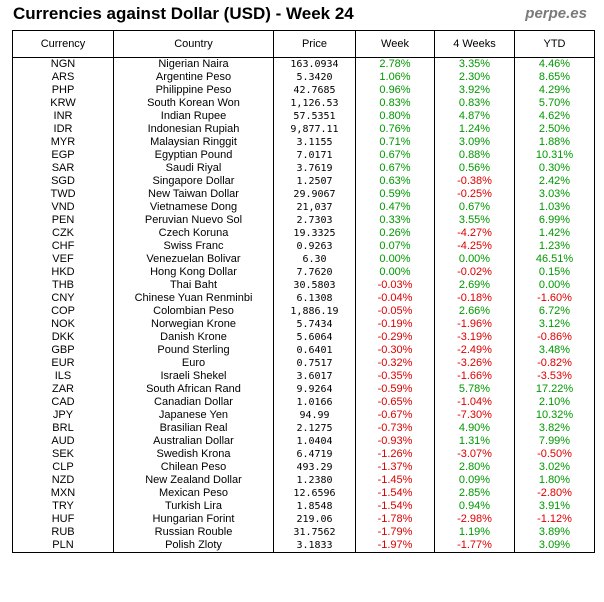  What do you see at coordinates (554, 90) in the screenshot?
I see `ytd-change-cell: 4.29%` at bounding box center [554, 90].